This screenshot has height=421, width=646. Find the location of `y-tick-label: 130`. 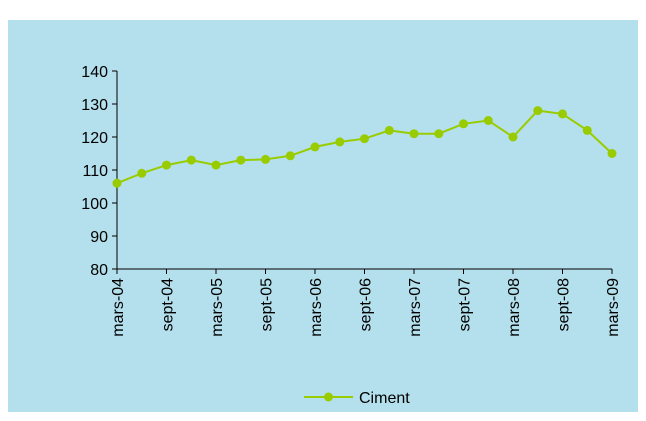

y-tick-label: 130 is located at coordinates (94, 105).